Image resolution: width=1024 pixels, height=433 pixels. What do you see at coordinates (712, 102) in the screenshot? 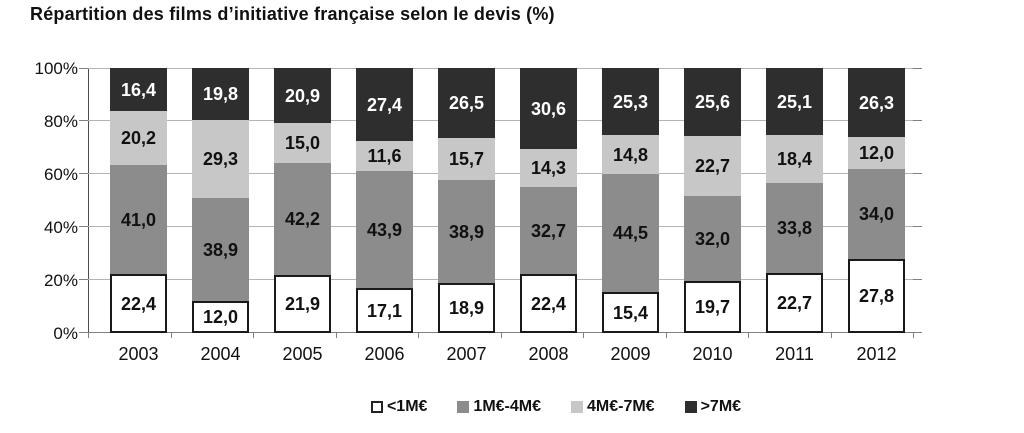
I see `bar-segment: 25,6` at bounding box center [712, 102].